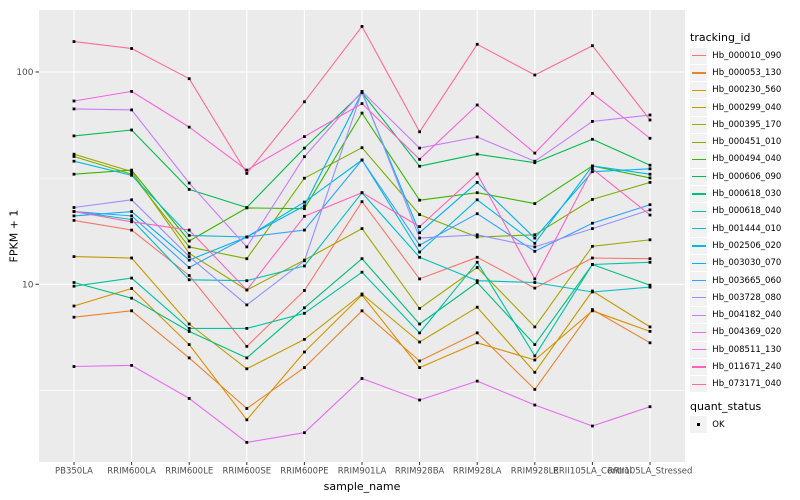  I want to click on quant-ok-point-icon, so click(698, 424).